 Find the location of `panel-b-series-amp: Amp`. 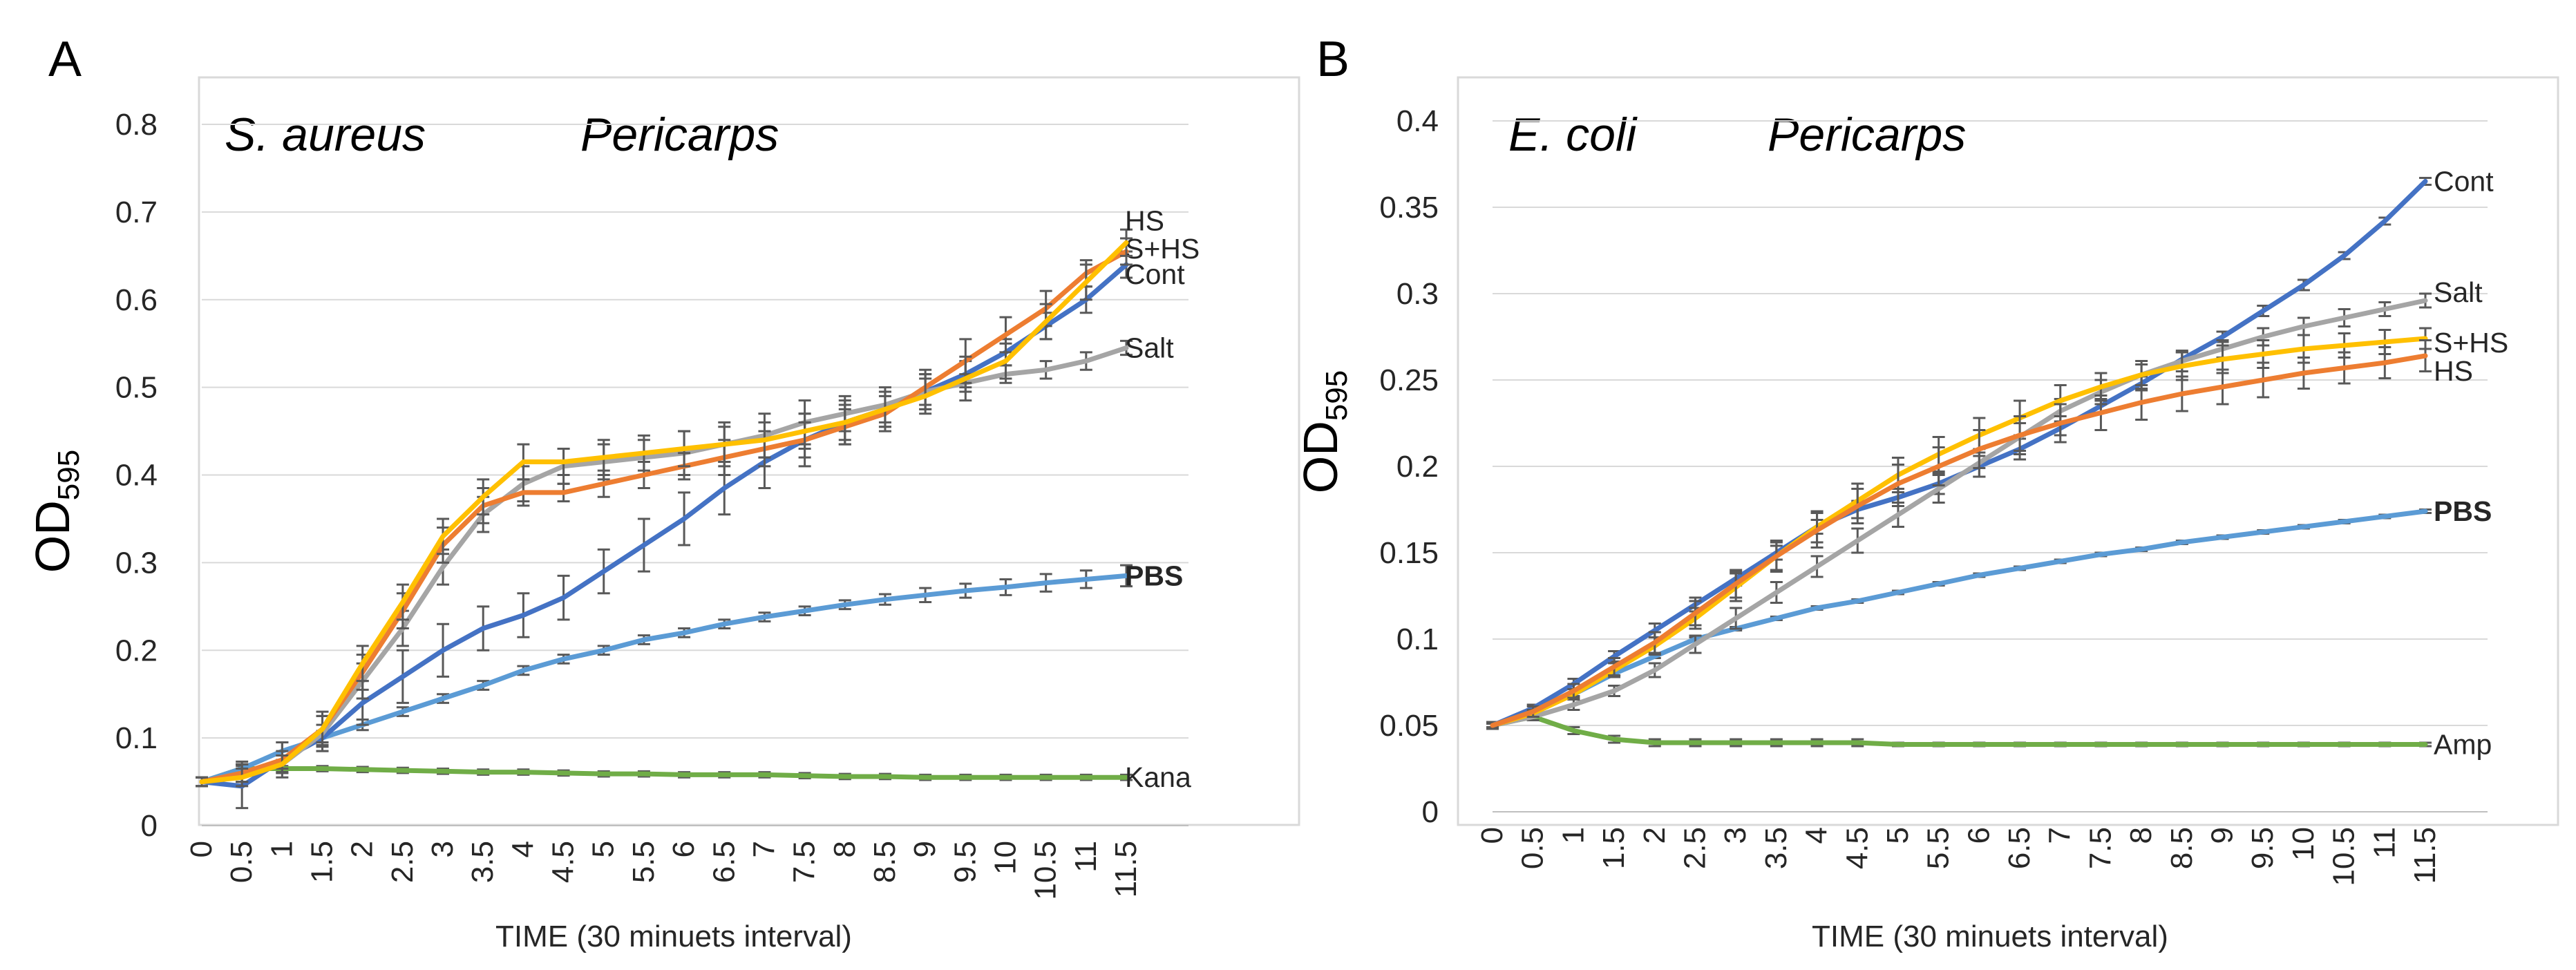

panel-b-series-amp: Amp is located at coordinates (1989, 736).